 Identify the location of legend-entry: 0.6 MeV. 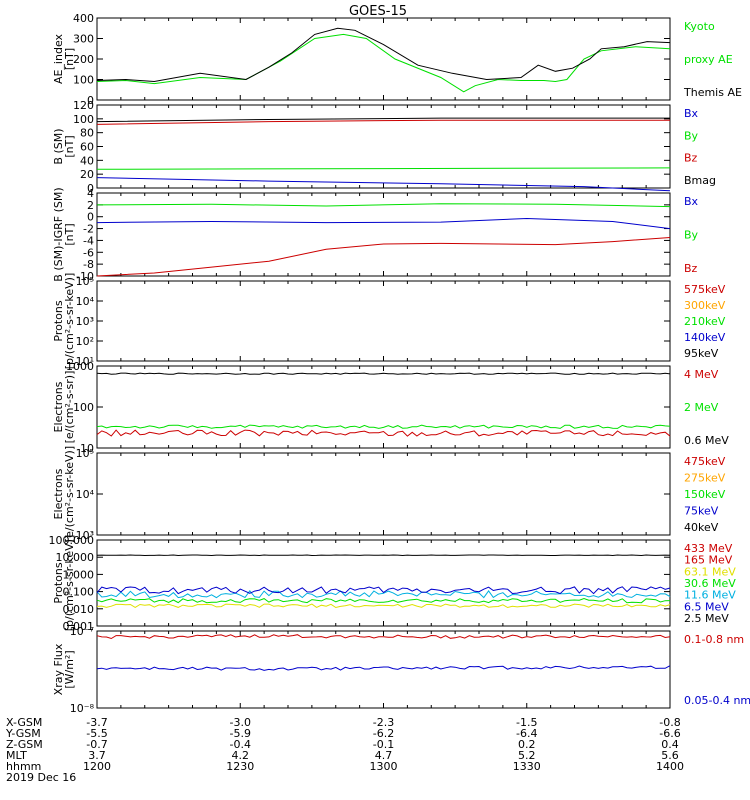
(706, 440).